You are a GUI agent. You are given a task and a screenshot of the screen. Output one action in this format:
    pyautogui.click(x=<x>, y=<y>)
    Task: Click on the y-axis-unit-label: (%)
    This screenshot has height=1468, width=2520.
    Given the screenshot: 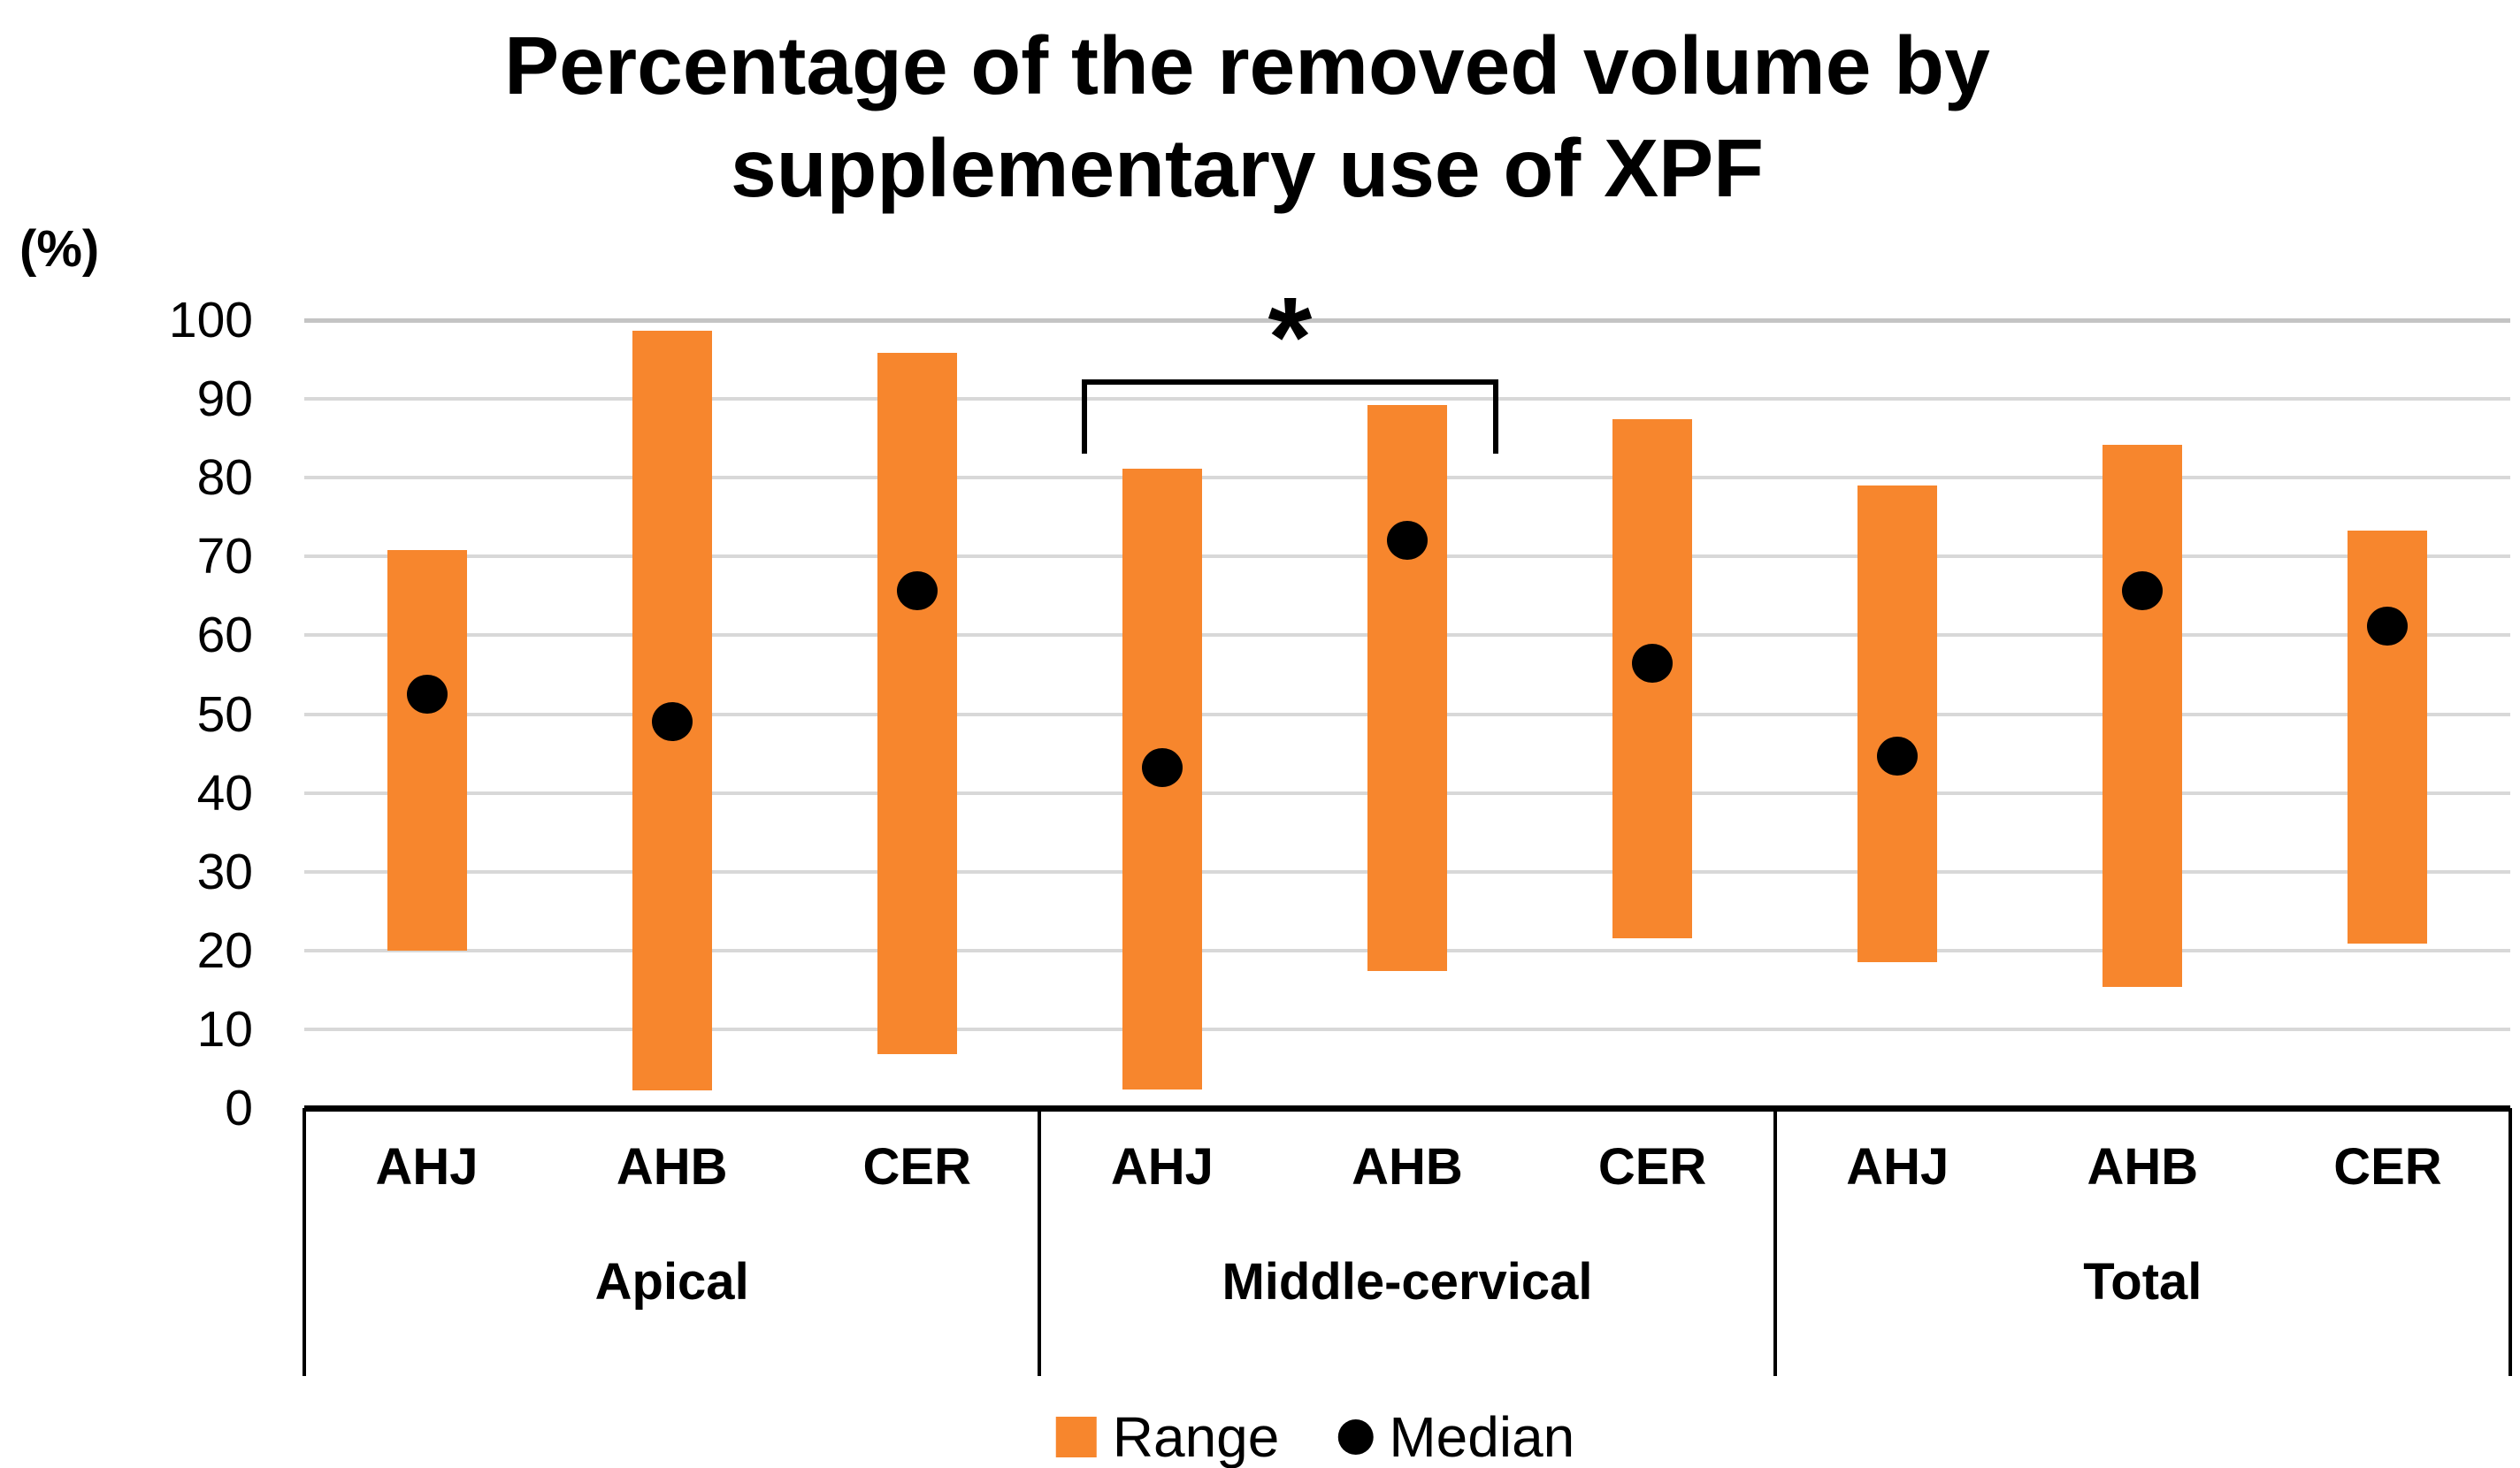 What is the action you would take?
    pyautogui.click(x=59, y=249)
    